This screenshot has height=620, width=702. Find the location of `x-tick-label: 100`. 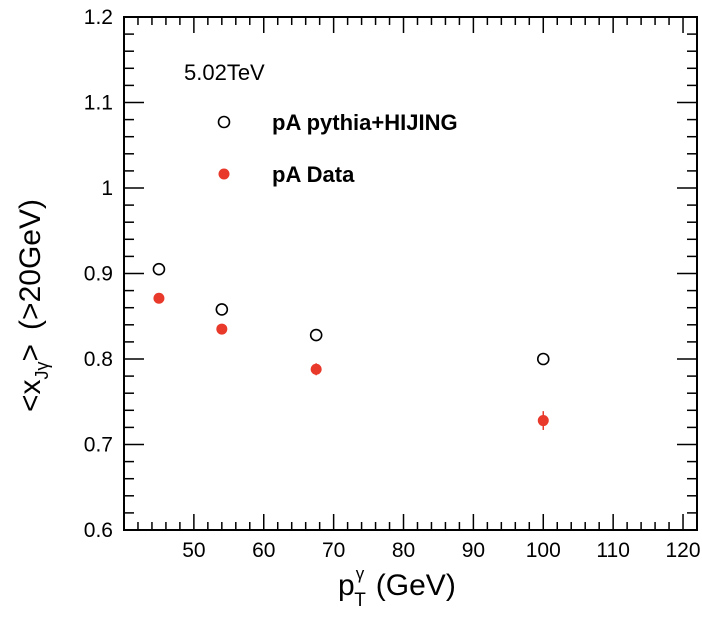

x-tick-label: 100 is located at coordinates (543, 550).